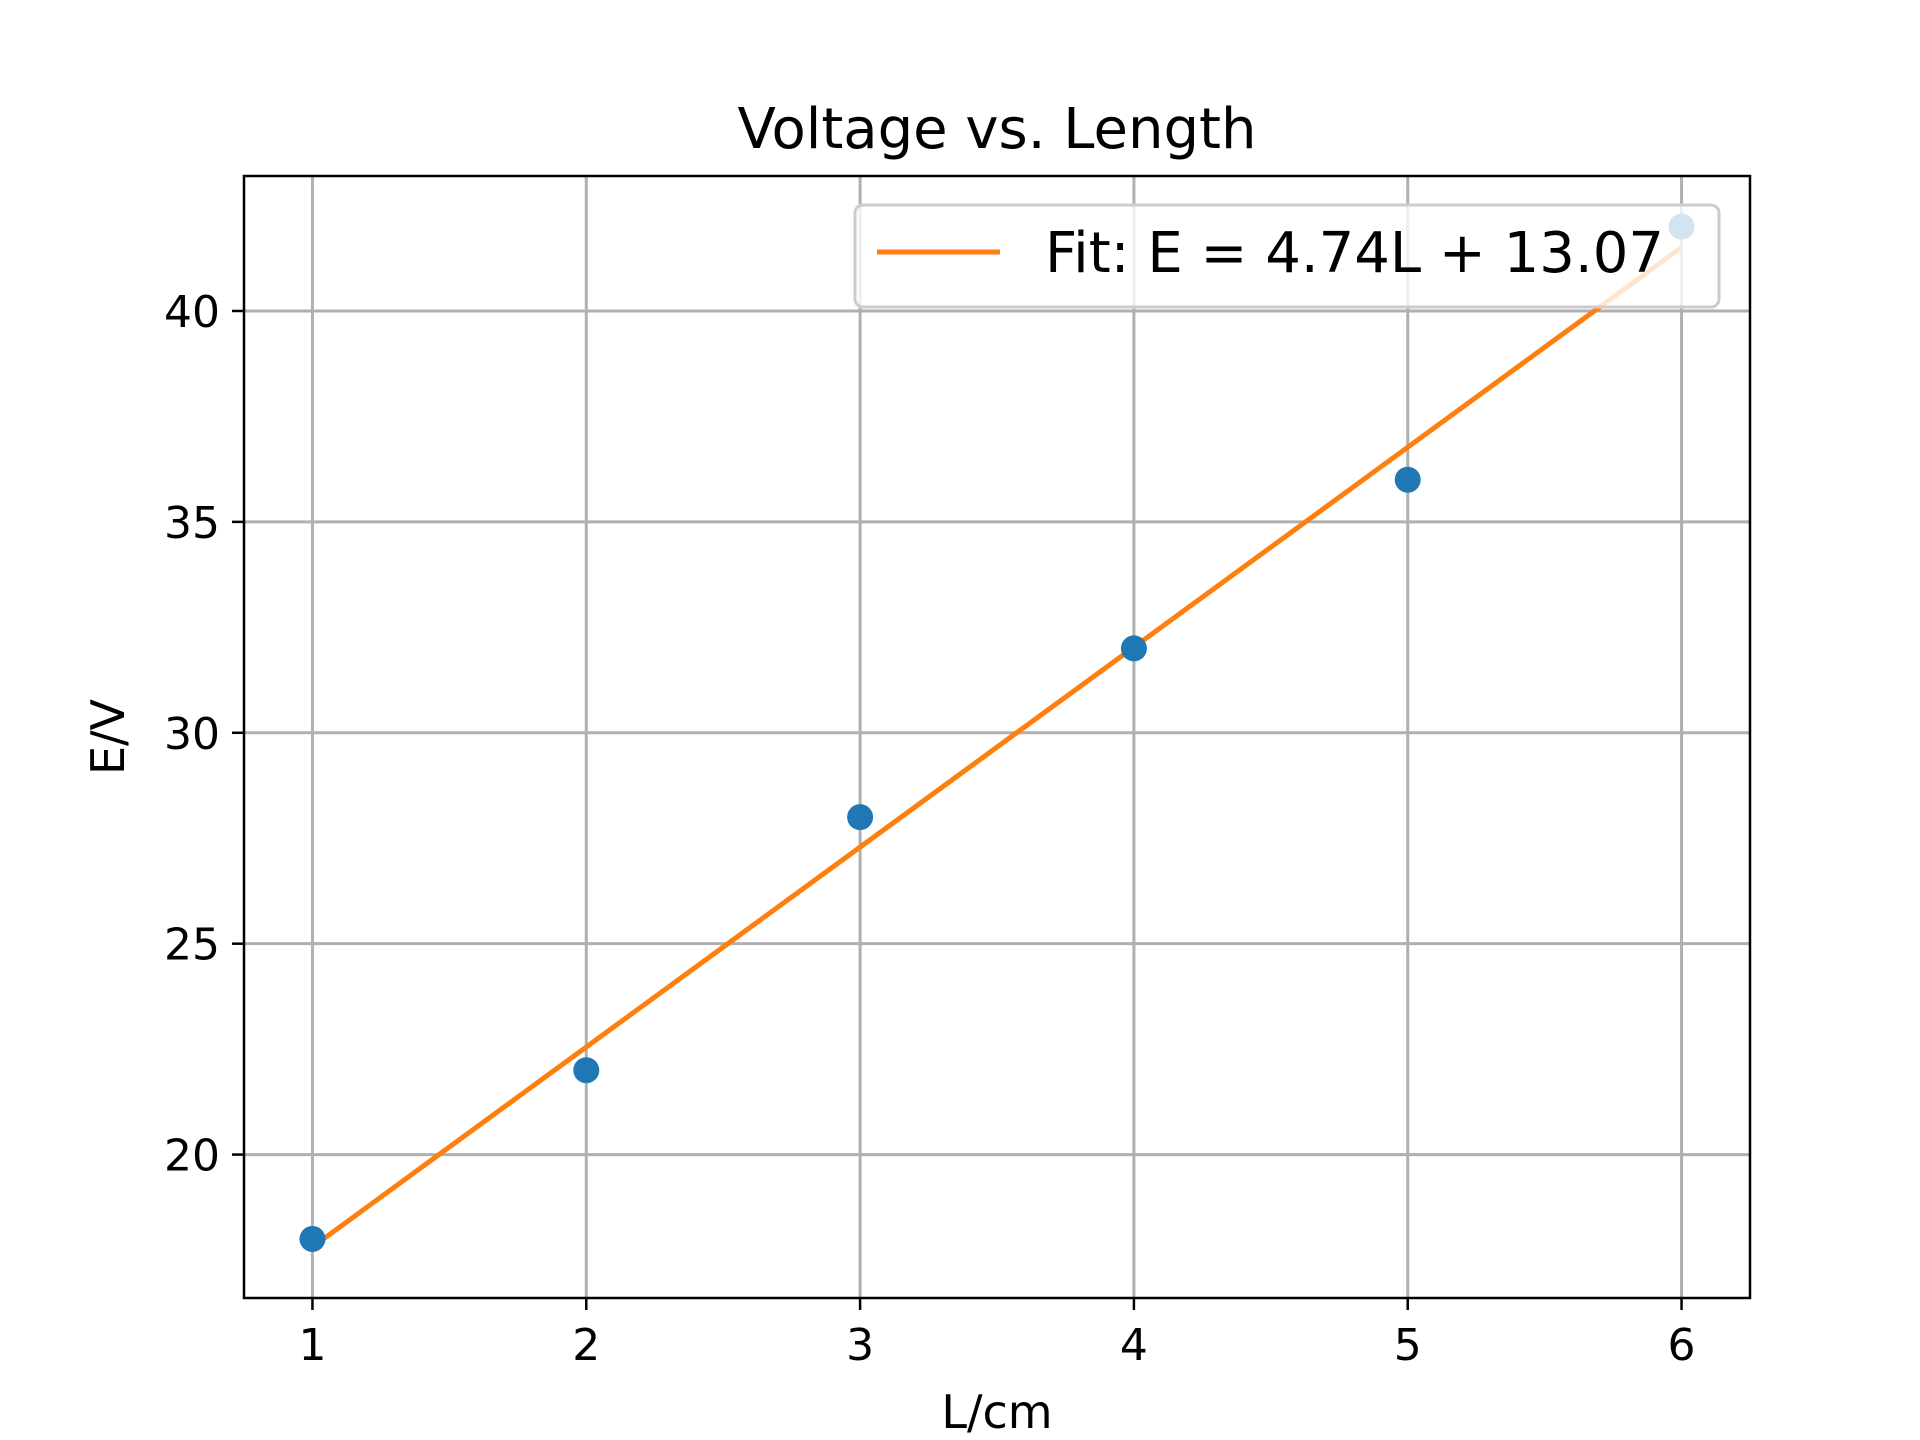  Describe the element at coordinates (192, 312) in the screenshot. I see `y-tick-label: 40` at that location.